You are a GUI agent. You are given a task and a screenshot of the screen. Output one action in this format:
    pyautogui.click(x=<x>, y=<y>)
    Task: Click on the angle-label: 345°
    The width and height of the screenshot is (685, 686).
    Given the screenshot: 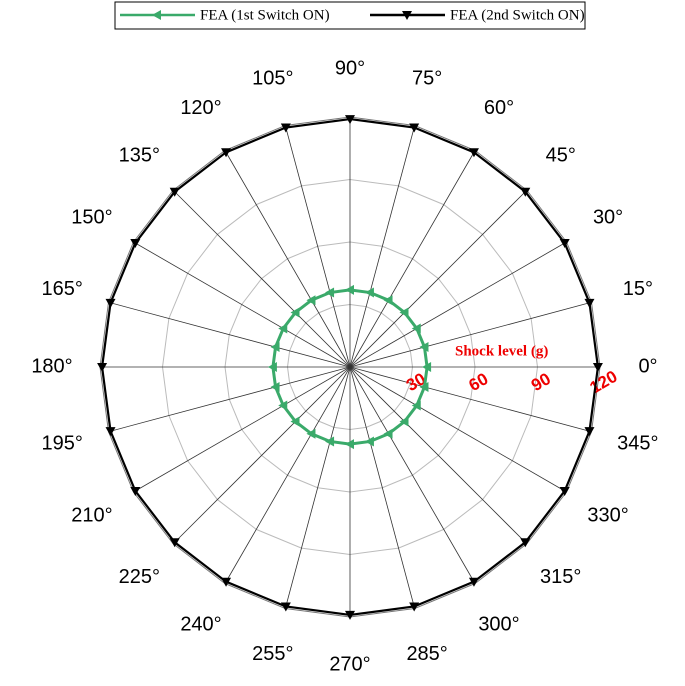 What is the action you would take?
    pyautogui.click(x=637, y=443)
    